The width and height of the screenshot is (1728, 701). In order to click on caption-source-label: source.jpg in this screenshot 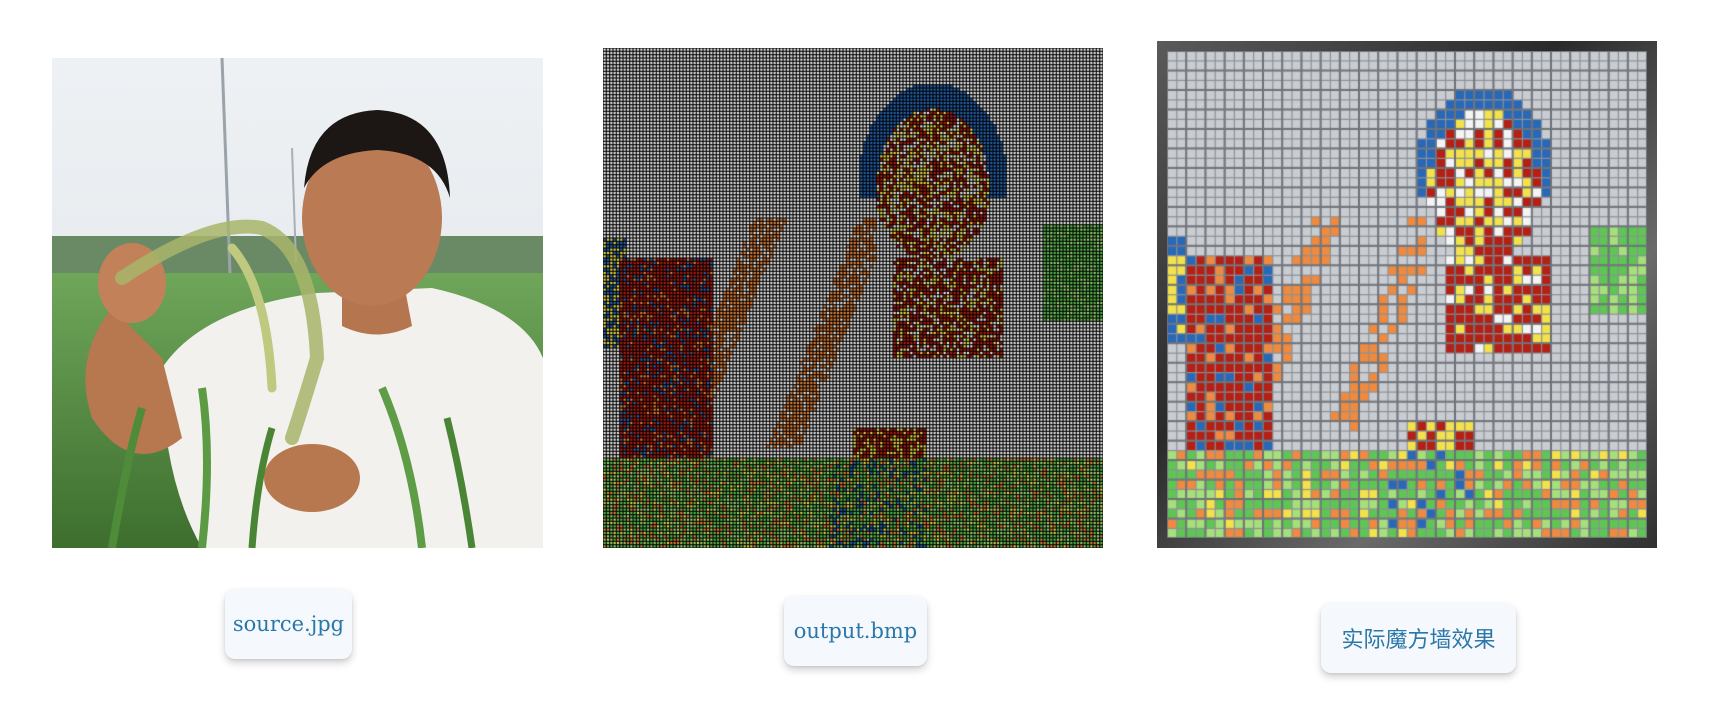, I will do `click(288, 624)`.